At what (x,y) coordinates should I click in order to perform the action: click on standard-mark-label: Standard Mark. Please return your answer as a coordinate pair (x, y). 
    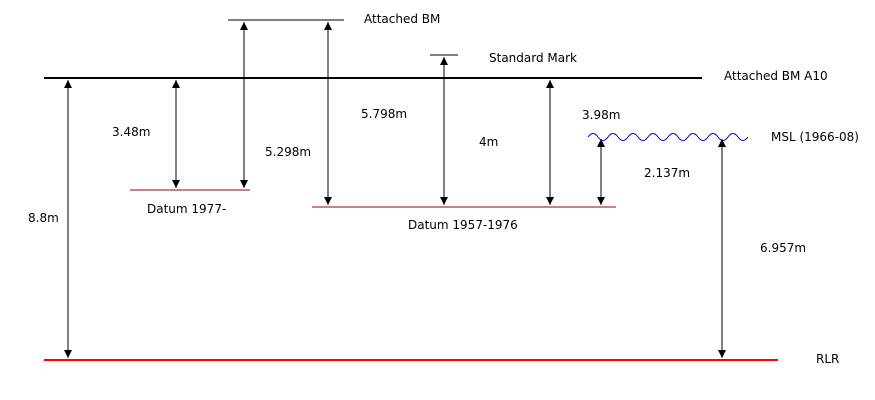
    Looking at the image, I should click on (533, 58).